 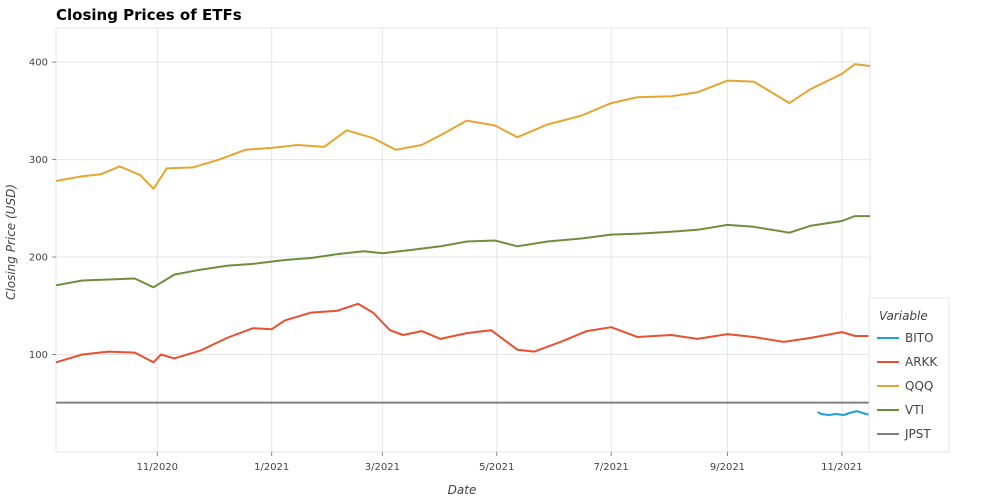 I want to click on y-tick-label: 400, so click(x=38, y=63).